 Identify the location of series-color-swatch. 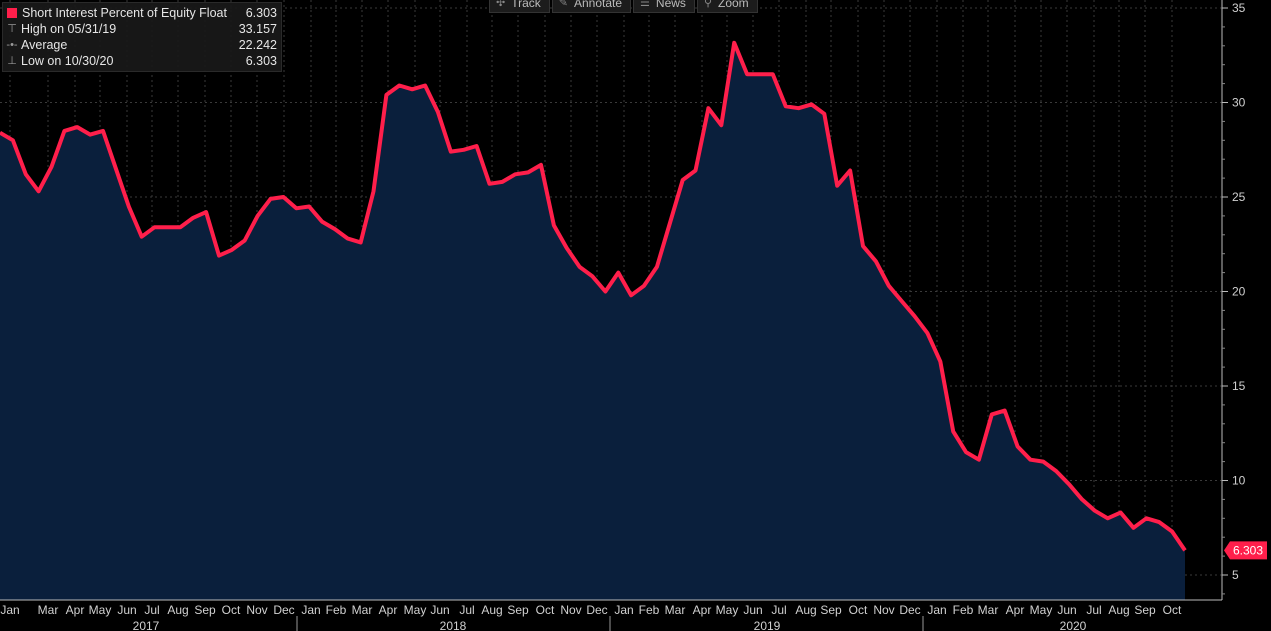
(12, 13).